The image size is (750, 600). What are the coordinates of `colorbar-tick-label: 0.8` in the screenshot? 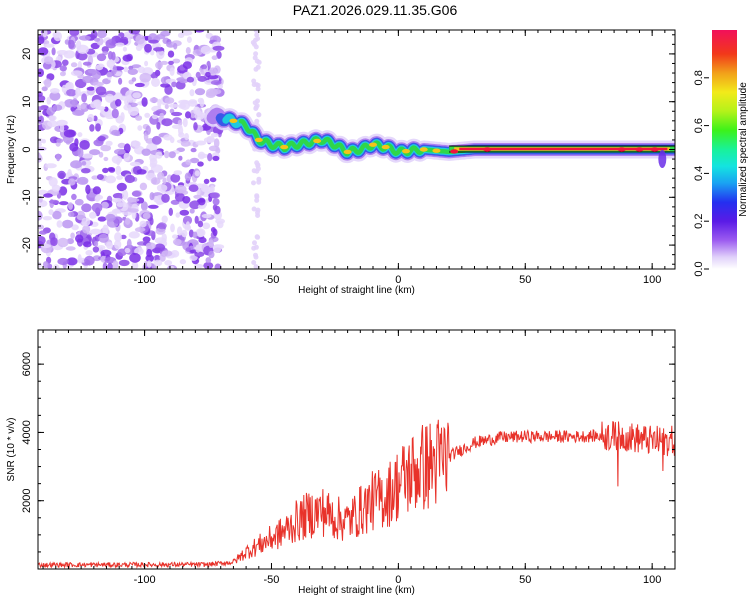 It's located at (699, 77).